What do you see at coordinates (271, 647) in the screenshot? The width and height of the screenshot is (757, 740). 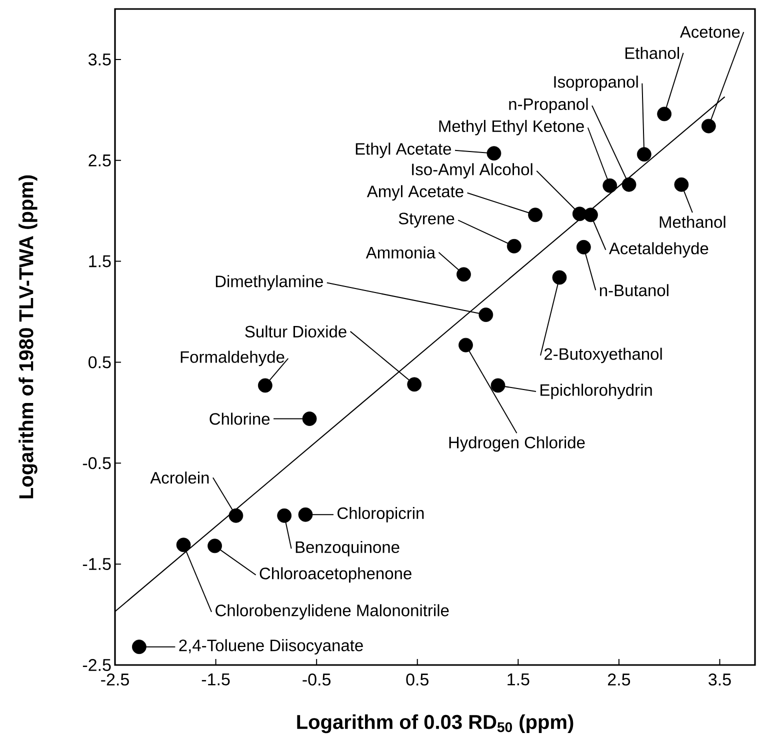 I see `annotation: 2,4-Toluene Diisocyanate` at bounding box center [271, 647].